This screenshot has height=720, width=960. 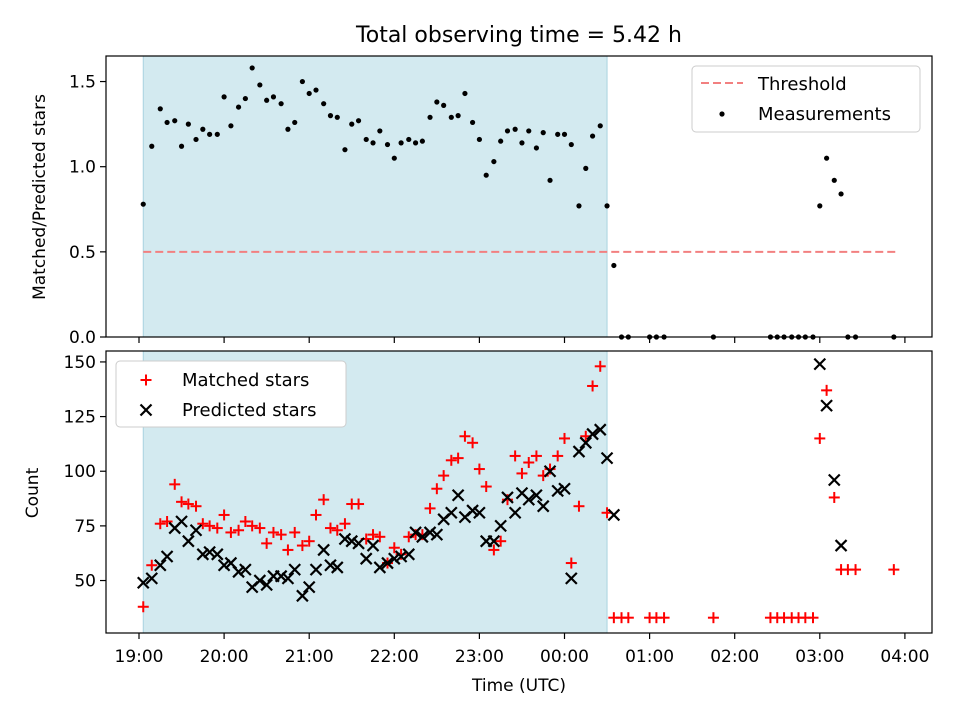 I want to click on legend-plus-marker, so click(x=146, y=380).